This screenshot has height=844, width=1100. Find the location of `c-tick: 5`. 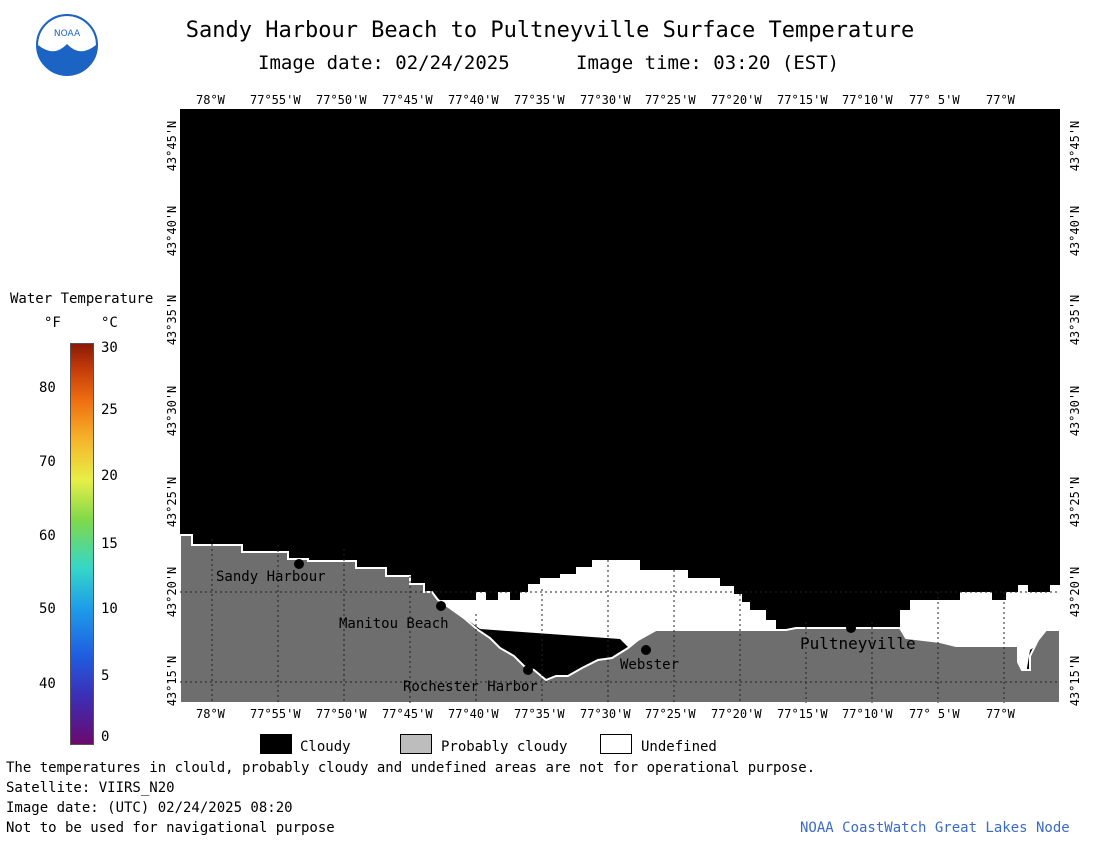

c-tick: 5 is located at coordinates (105, 676).